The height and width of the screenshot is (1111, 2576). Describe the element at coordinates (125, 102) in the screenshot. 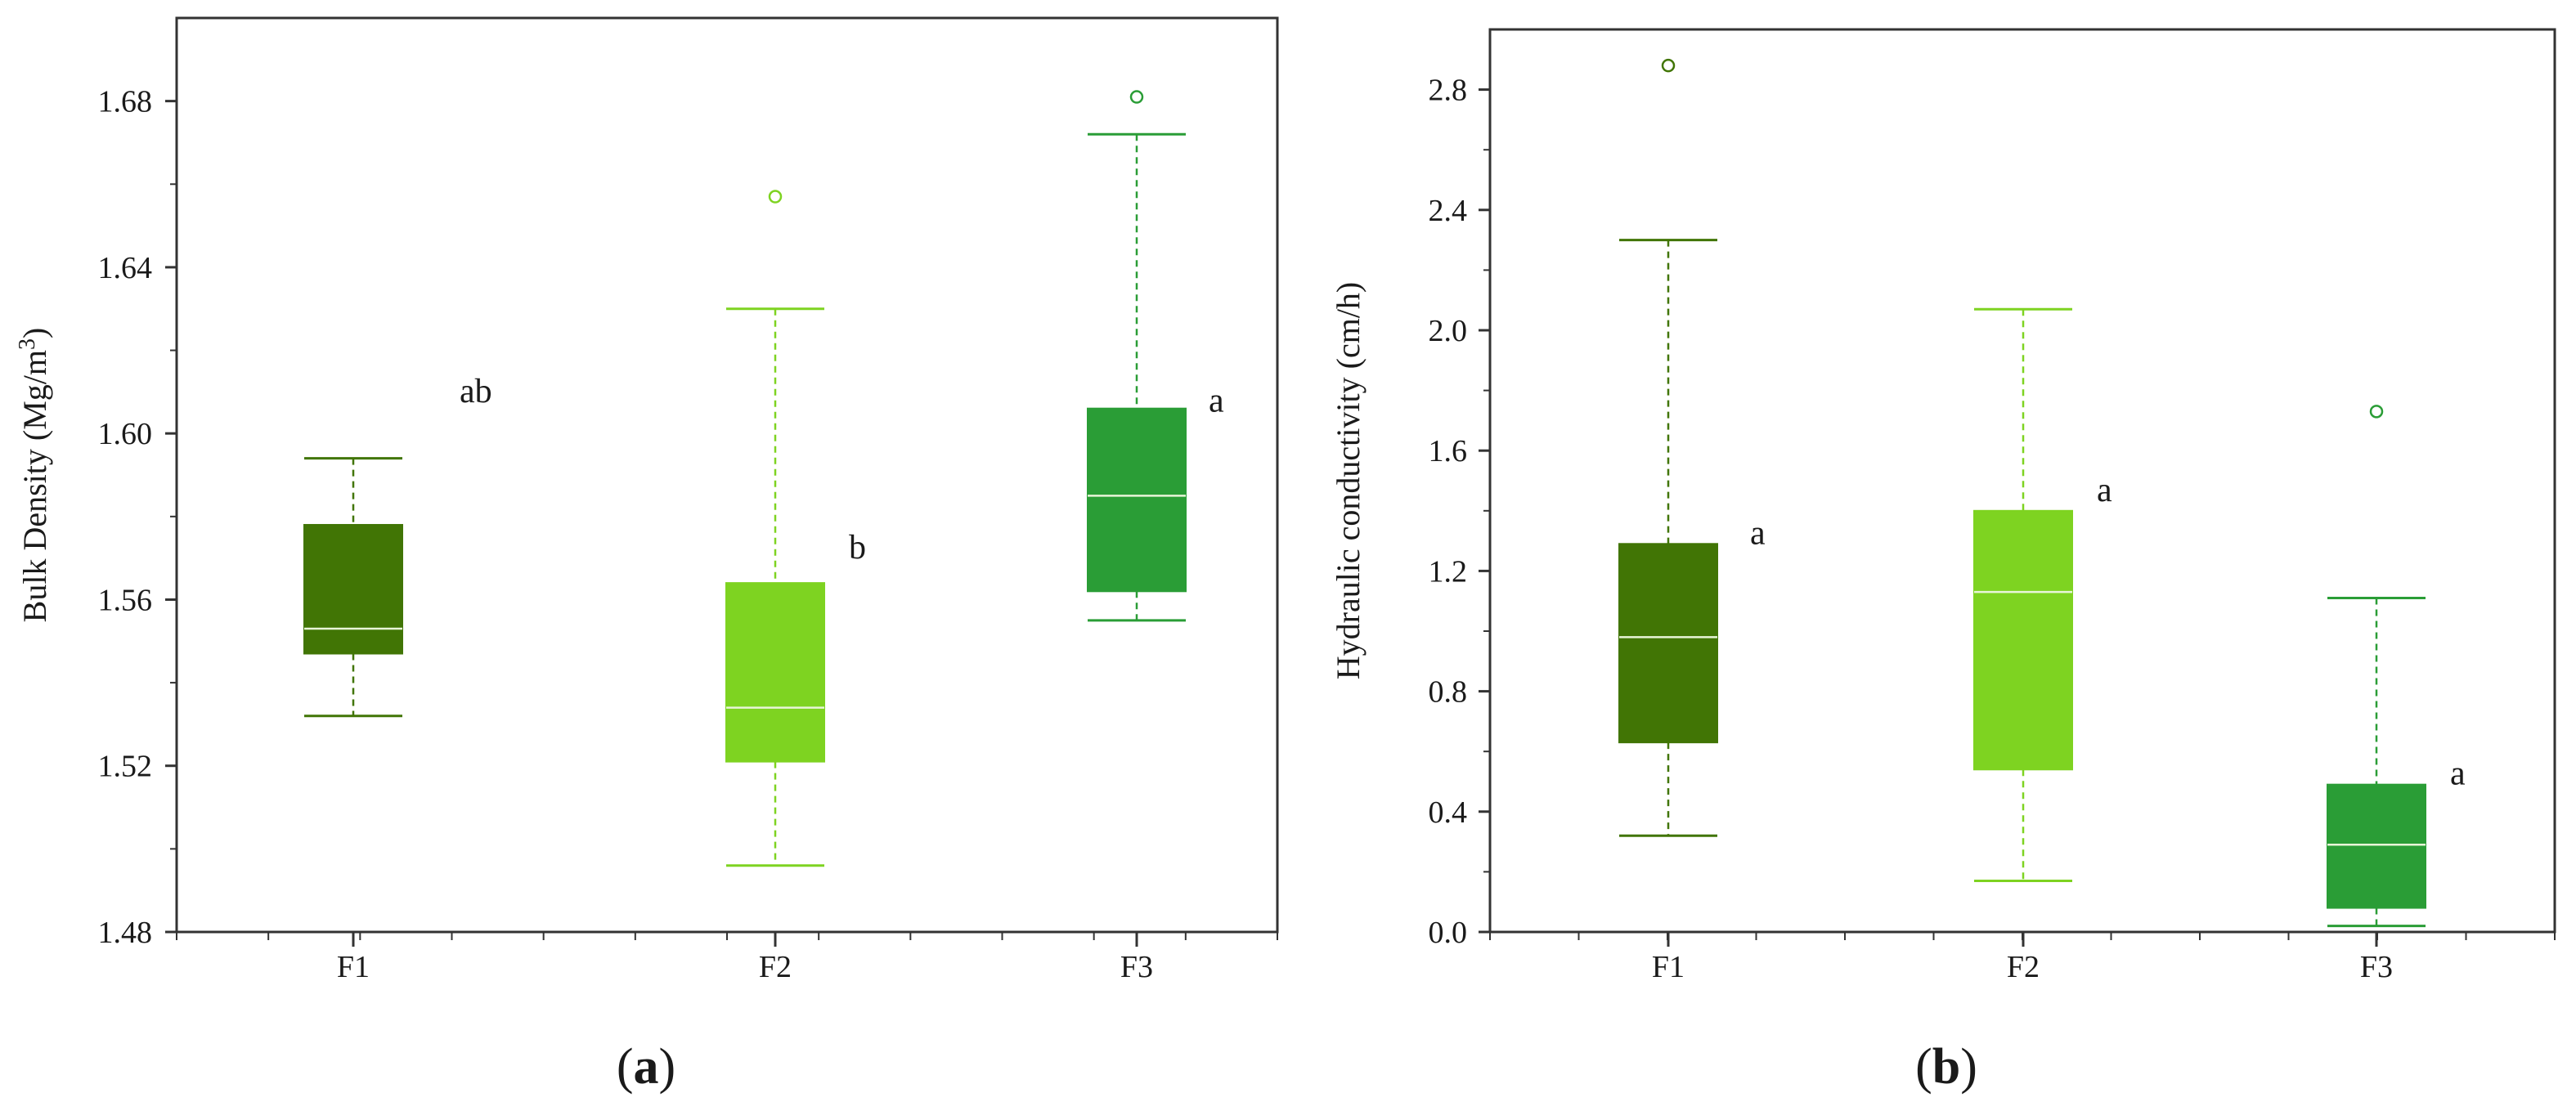

I see `y-tick-label: 1.68` at that location.